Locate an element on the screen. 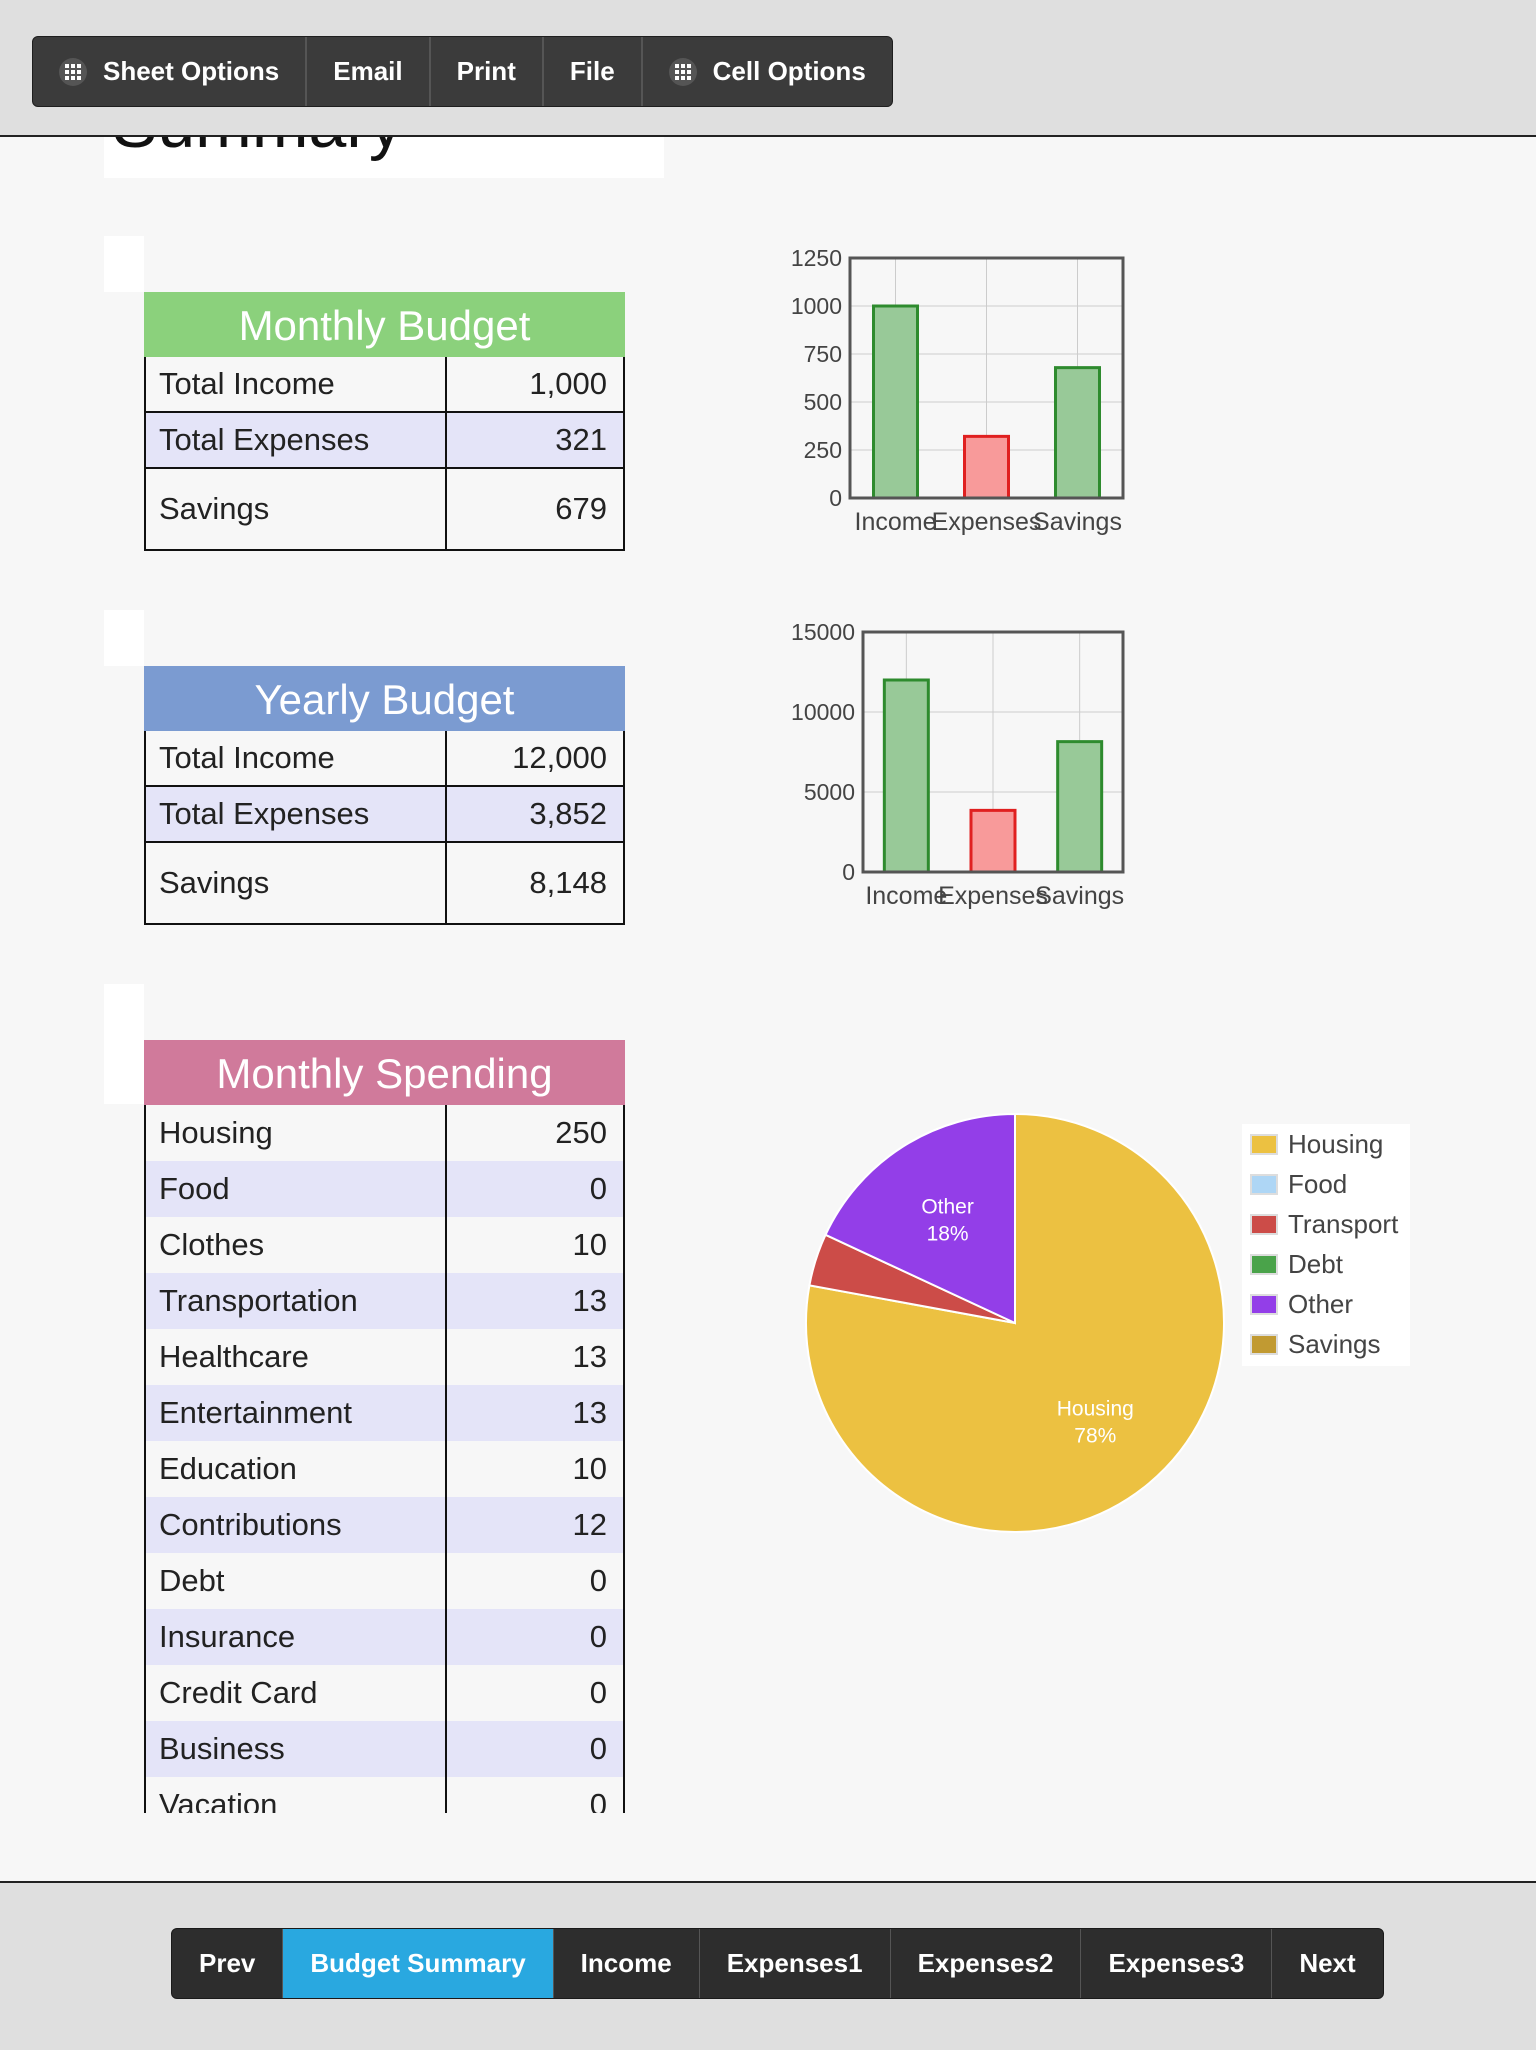 This screenshot has height=2050, width=1536. legend-label: Transport is located at coordinates (1343, 1223).